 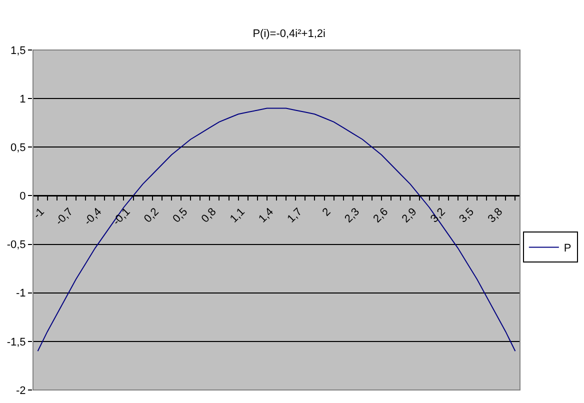 What do you see at coordinates (180, 216) in the screenshot?
I see `x-tick-label: 0,5` at bounding box center [180, 216].